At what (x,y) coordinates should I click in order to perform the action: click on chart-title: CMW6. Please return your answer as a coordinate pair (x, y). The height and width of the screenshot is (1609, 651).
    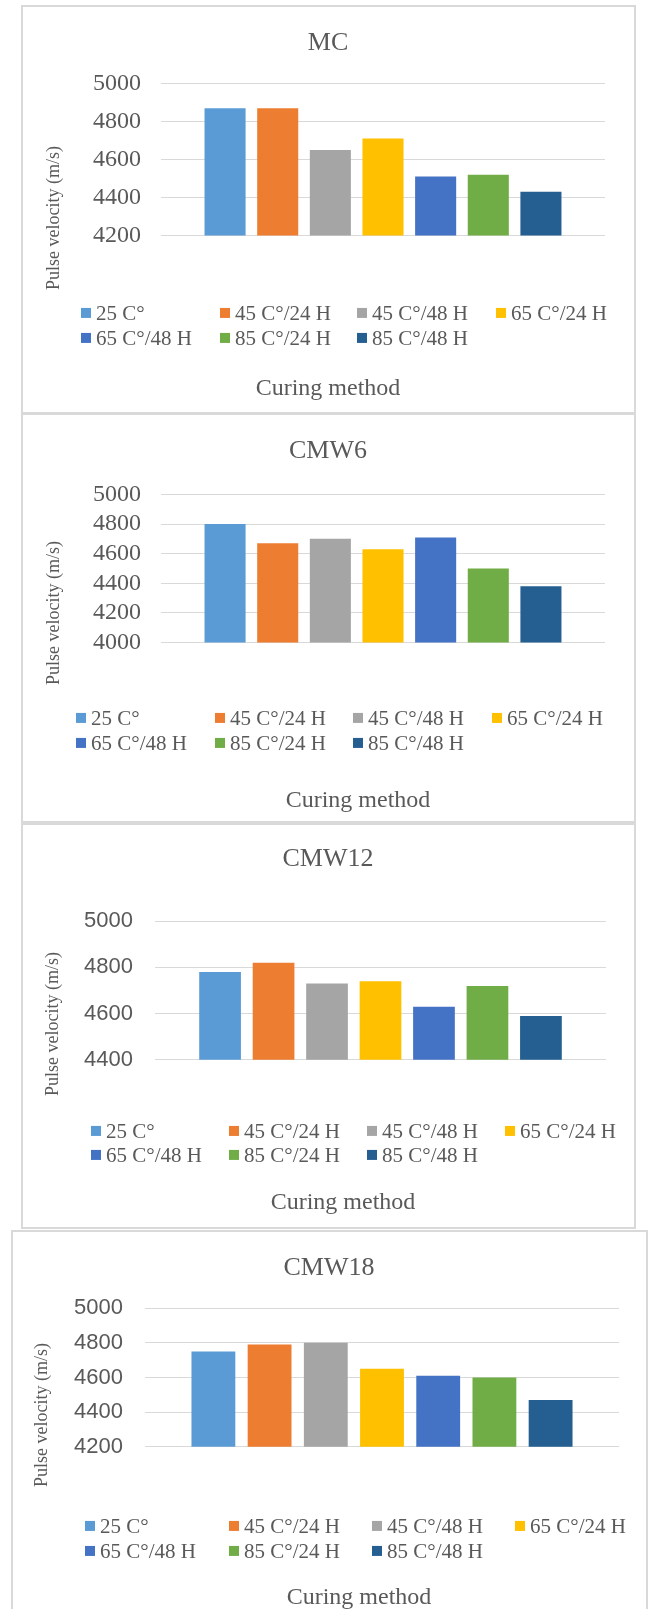
    Looking at the image, I should click on (328, 450).